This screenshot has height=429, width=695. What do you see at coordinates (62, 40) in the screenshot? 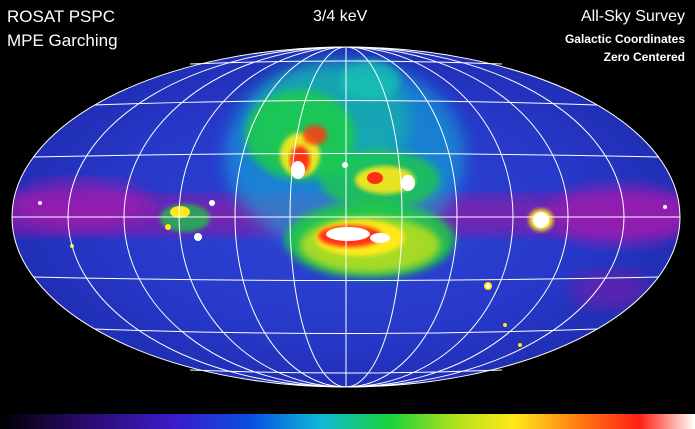
I see `institute-label: MPE Garching` at bounding box center [62, 40].